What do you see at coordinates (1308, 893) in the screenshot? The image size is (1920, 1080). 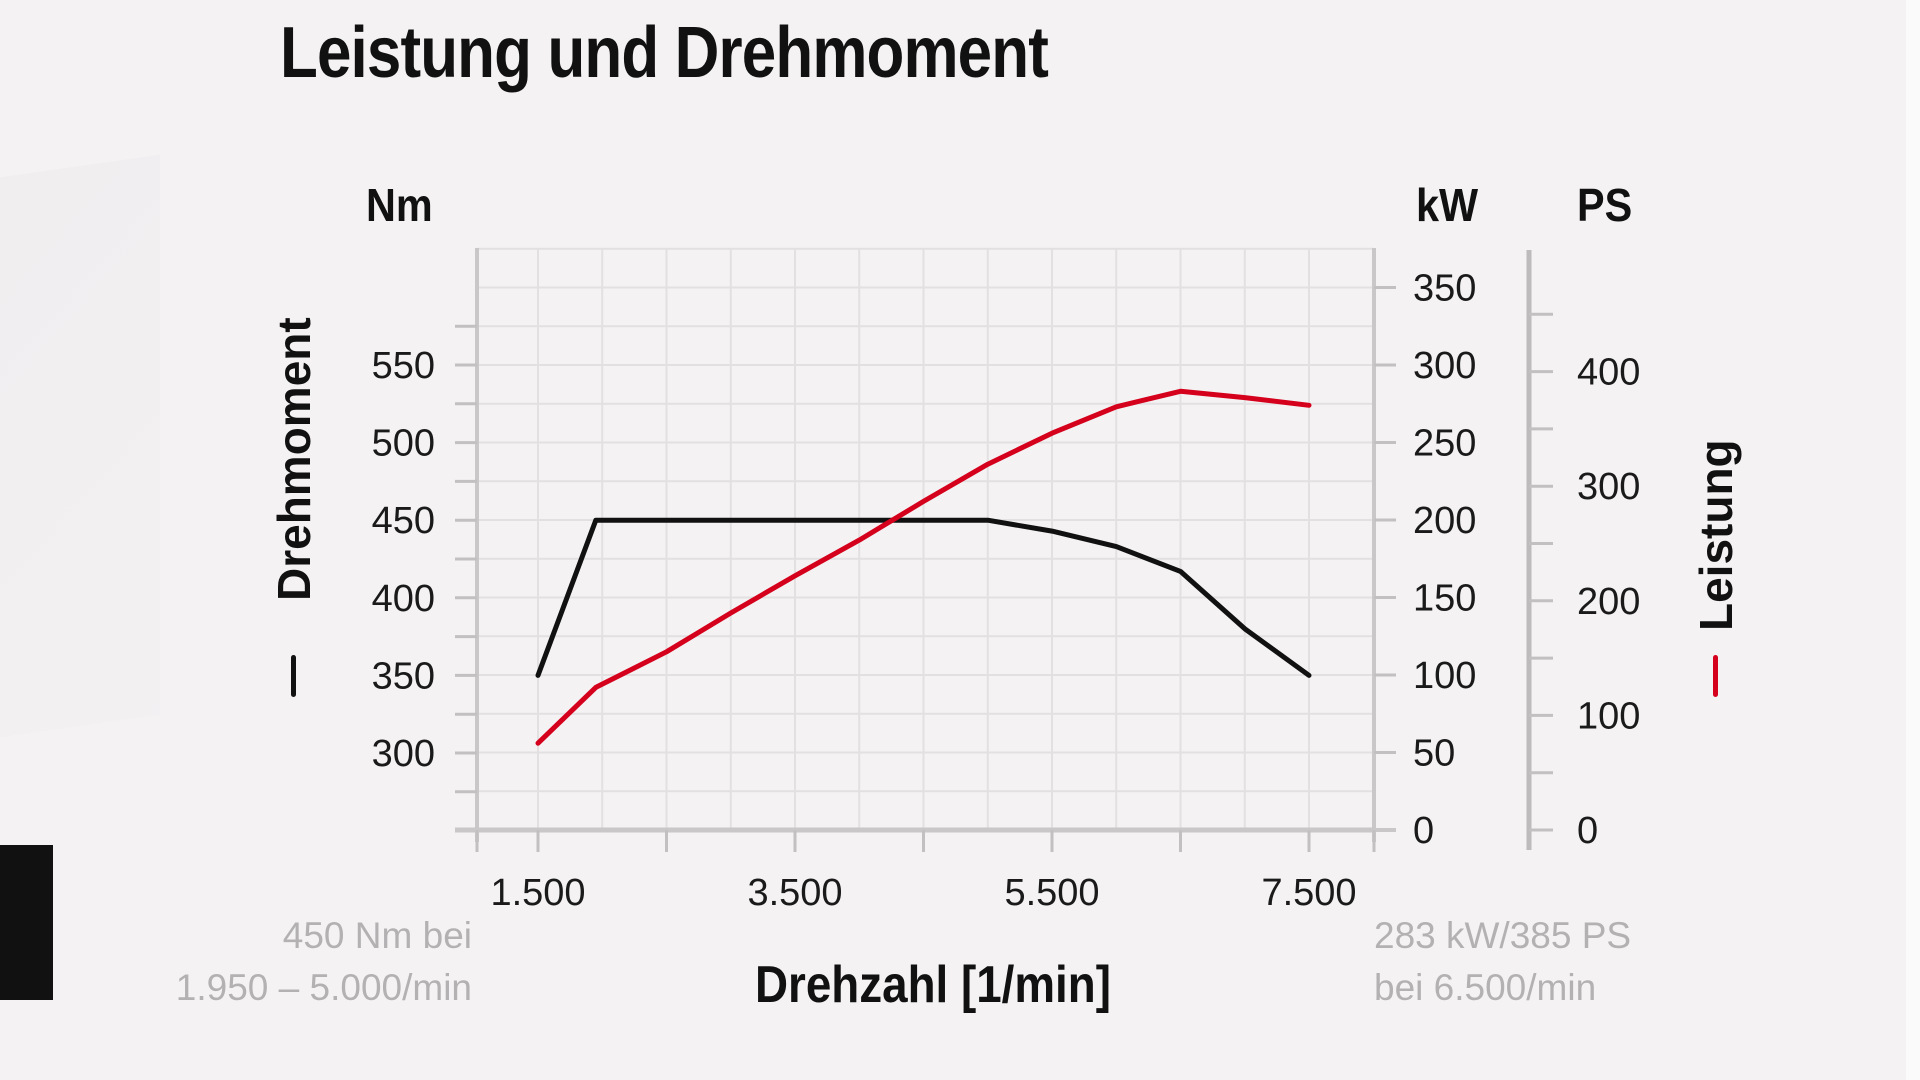 I see `x-tick-label: 7.500` at bounding box center [1308, 893].